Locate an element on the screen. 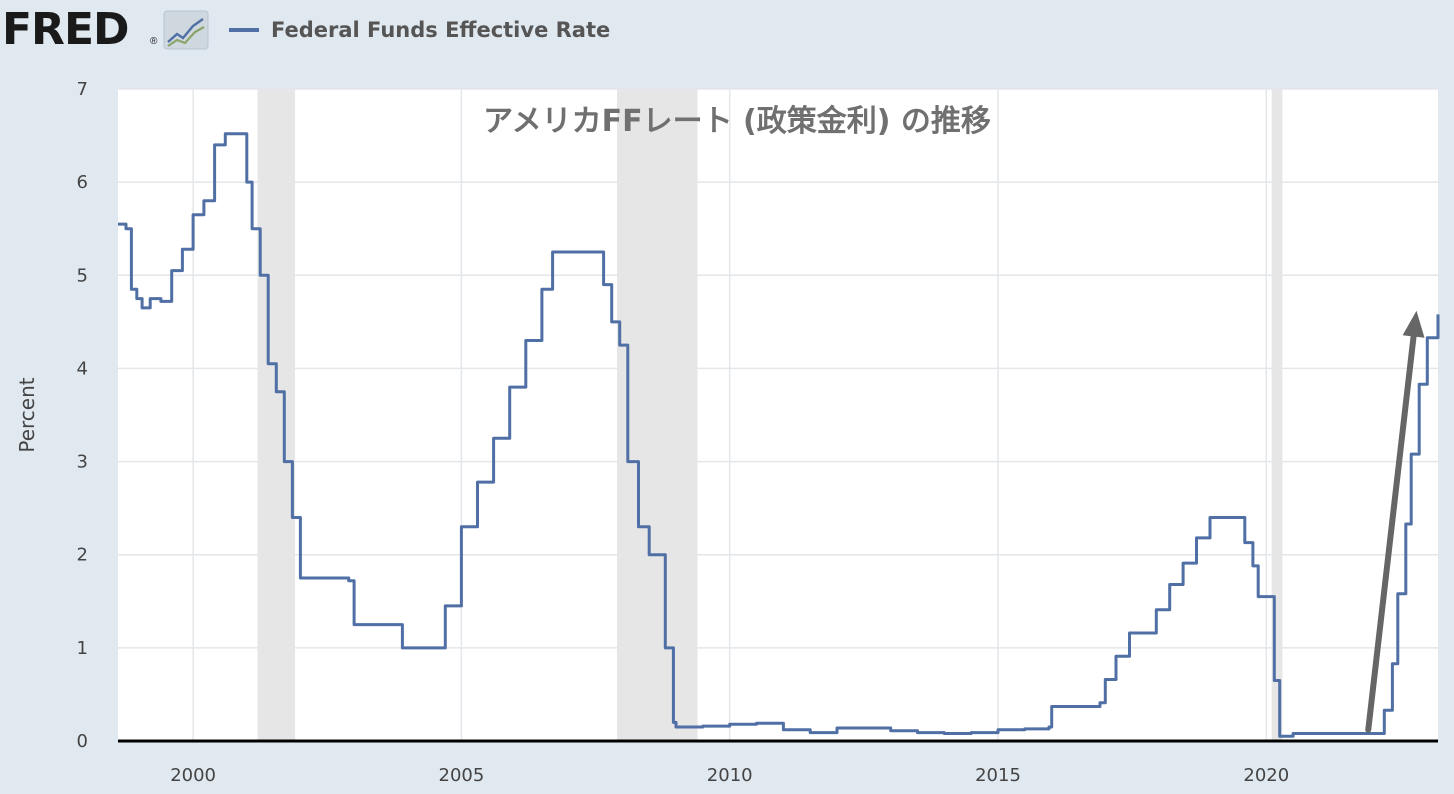 The height and width of the screenshot is (794, 1454). x-tick-label: 2010 is located at coordinates (730, 775).